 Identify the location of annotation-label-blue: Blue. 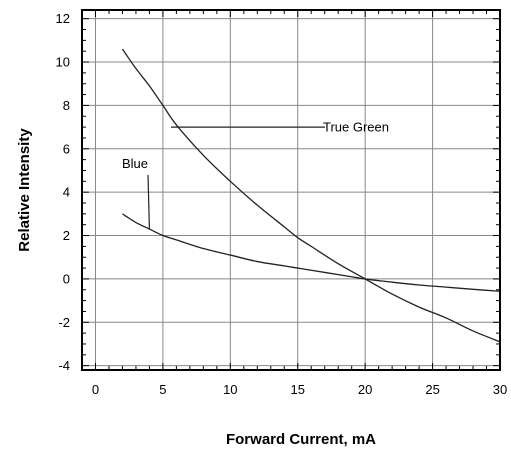
(135, 163).